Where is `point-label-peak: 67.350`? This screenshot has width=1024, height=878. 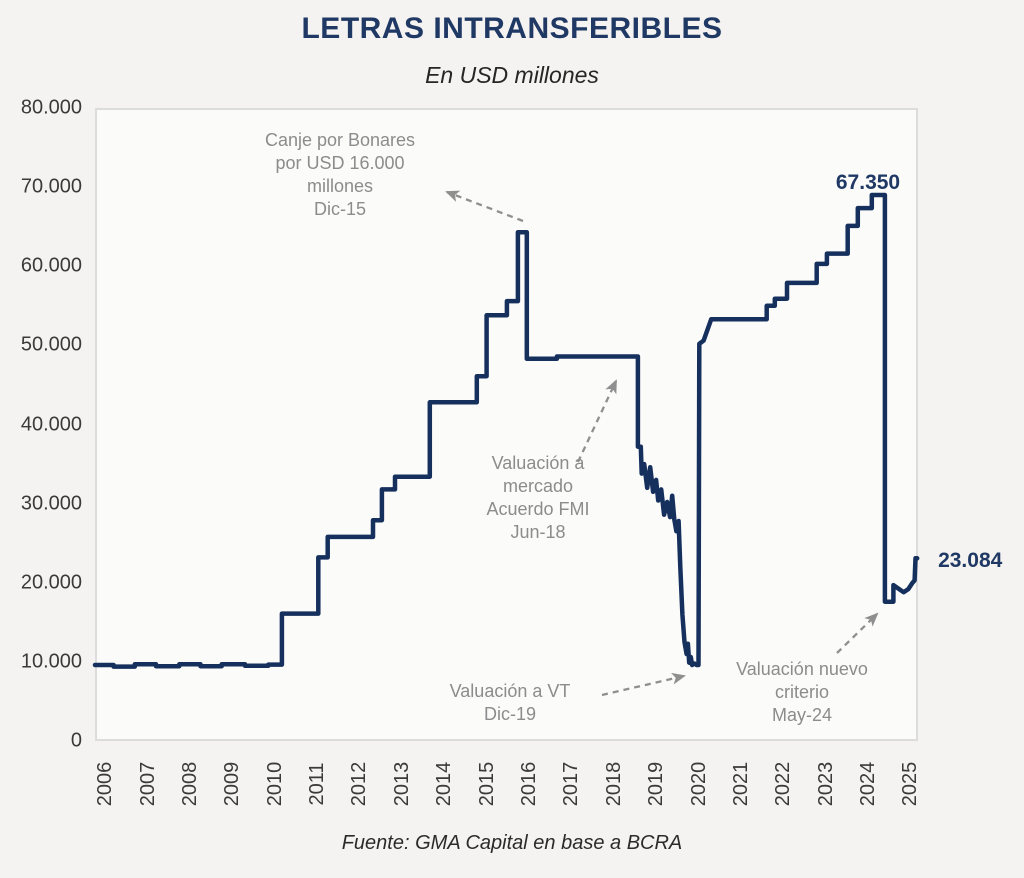 point-label-peak: 67.350 is located at coordinates (868, 183).